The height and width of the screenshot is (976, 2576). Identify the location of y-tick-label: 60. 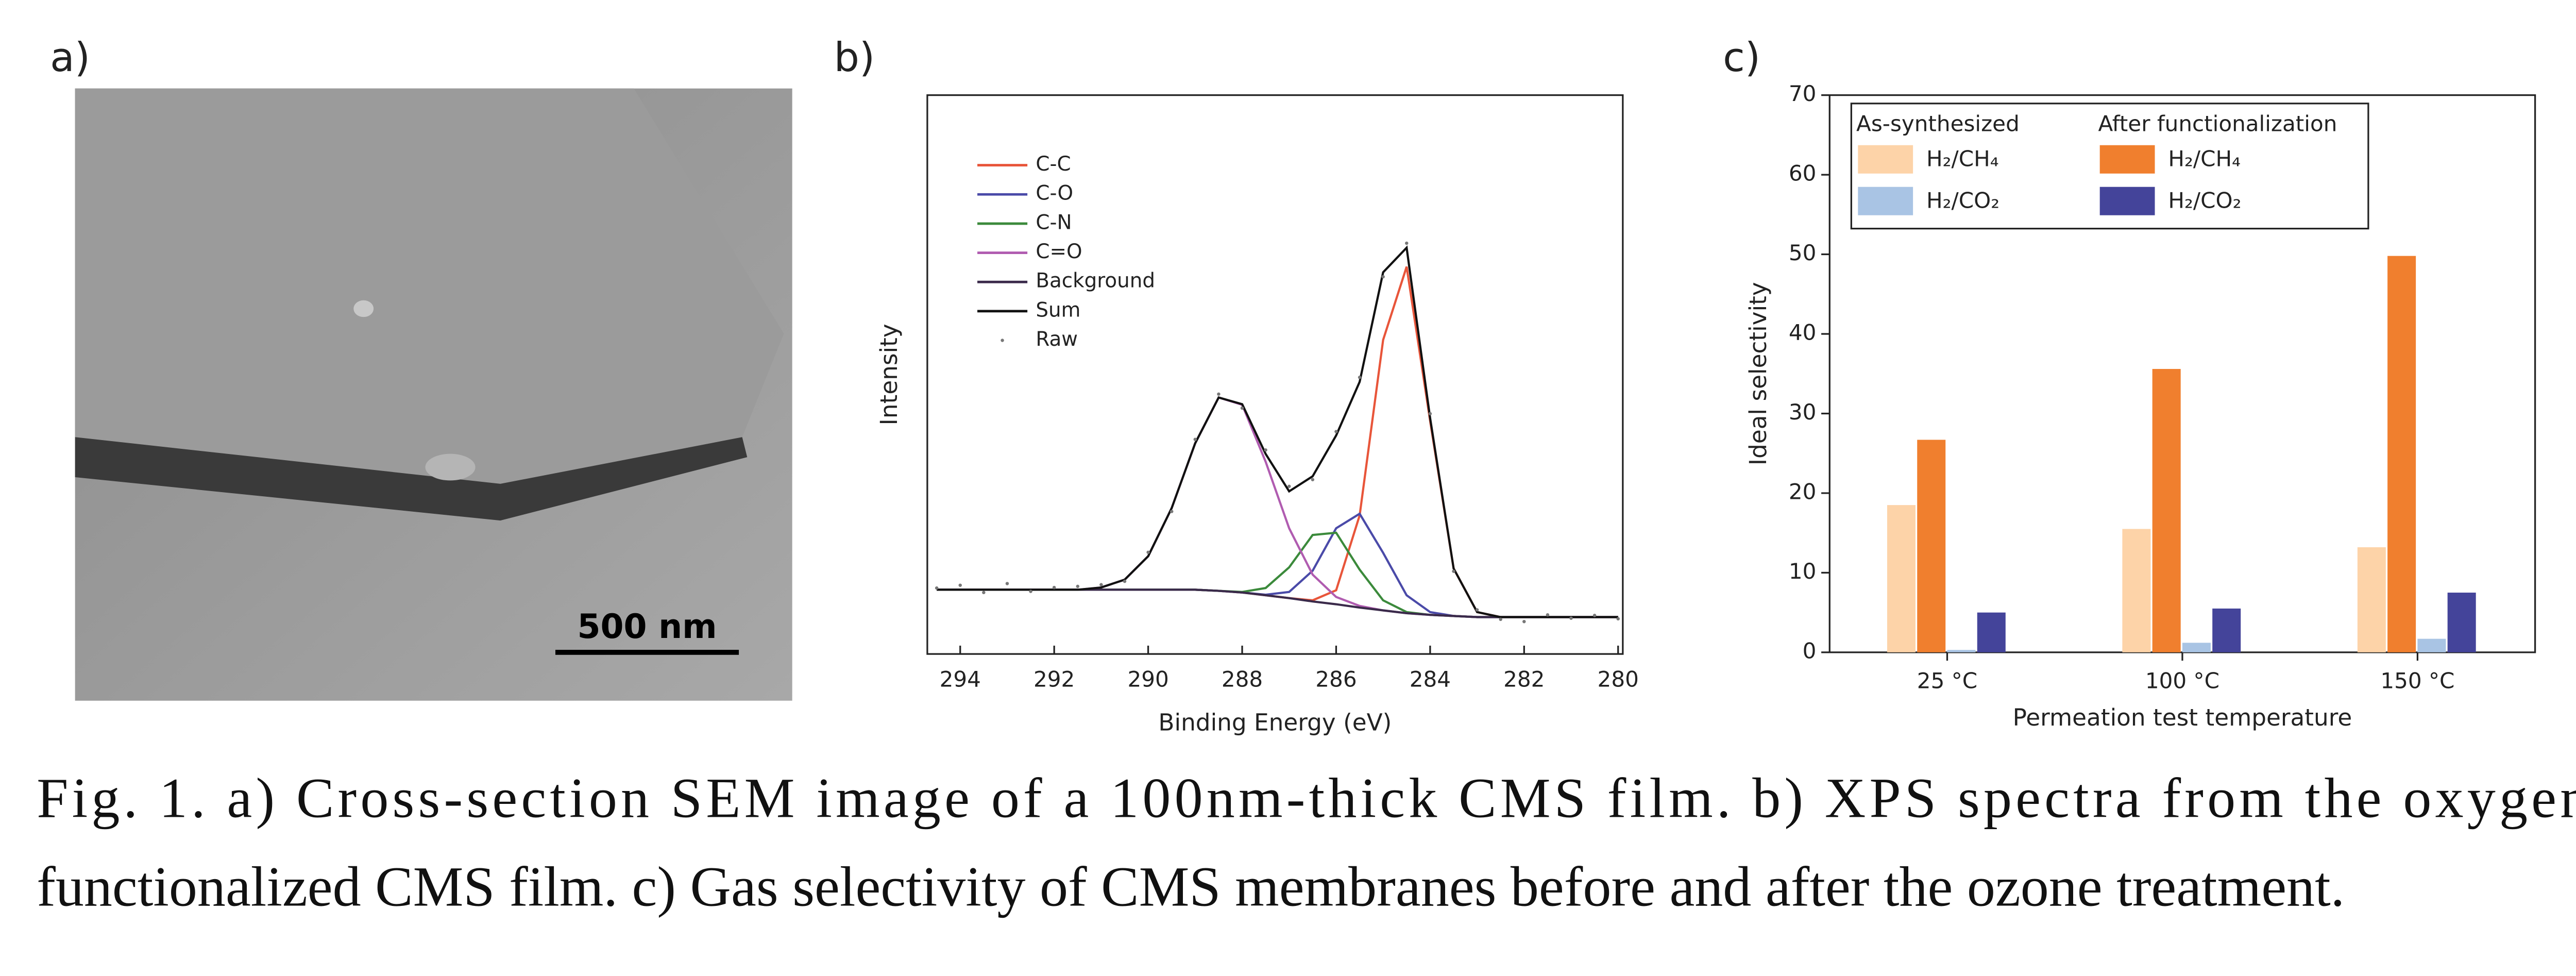
(1803, 173).